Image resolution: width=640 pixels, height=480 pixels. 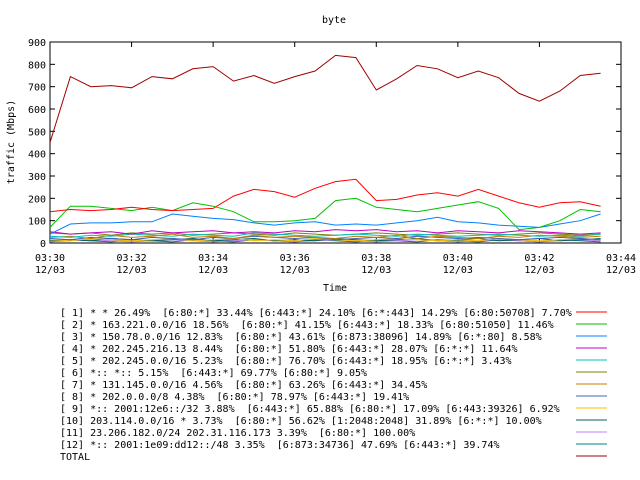 What do you see at coordinates (213, 258) in the screenshot?
I see `x-tick-time: 03:34` at bounding box center [213, 258].